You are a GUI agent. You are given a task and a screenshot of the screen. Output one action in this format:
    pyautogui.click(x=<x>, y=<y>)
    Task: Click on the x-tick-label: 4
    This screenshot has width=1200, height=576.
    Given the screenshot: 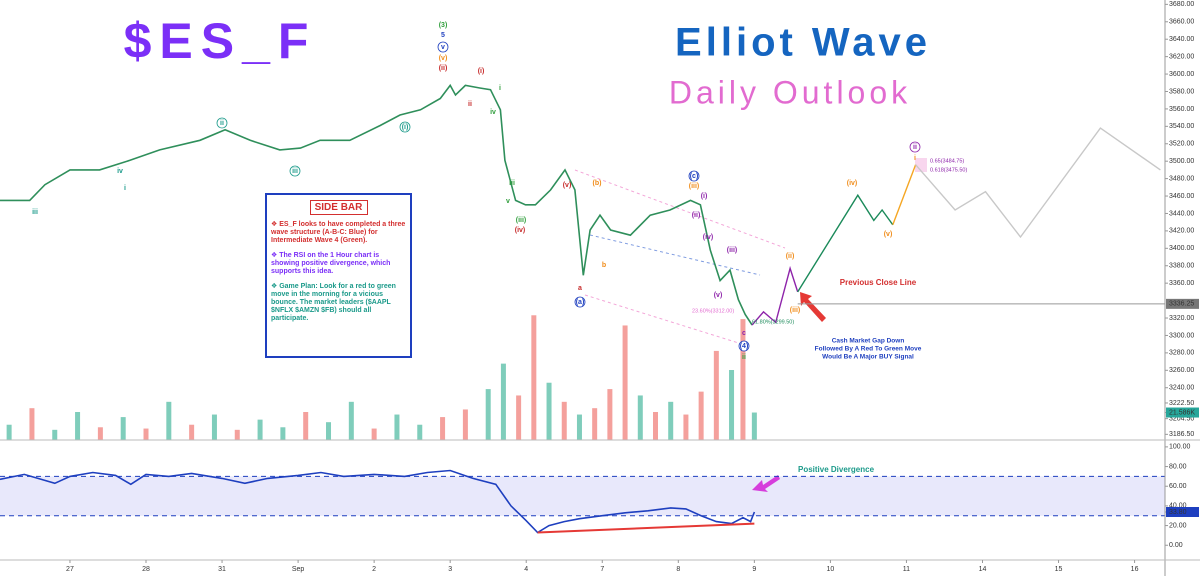 What is the action you would take?
    pyautogui.click(x=526, y=569)
    